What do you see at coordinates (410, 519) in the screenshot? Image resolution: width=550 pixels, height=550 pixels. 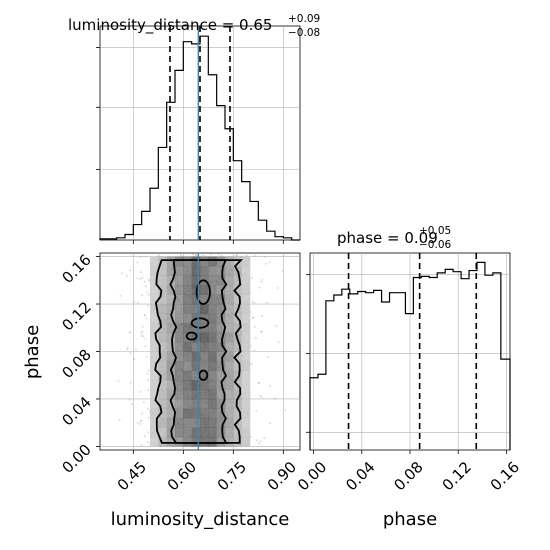 I see `x-axis-label-phase: phase` at bounding box center [410, 519].